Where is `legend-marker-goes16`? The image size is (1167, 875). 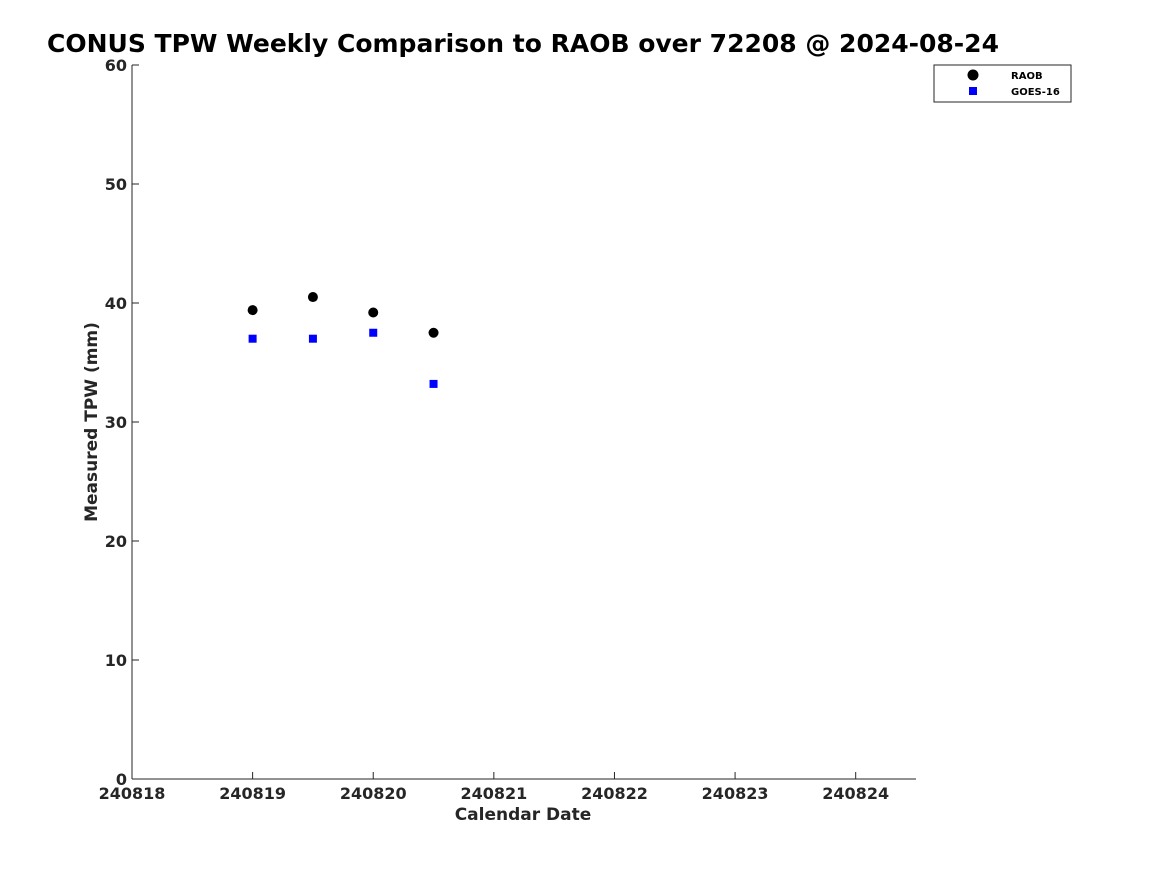
legend-marker-goes16 is located at coordinates (973, 91).